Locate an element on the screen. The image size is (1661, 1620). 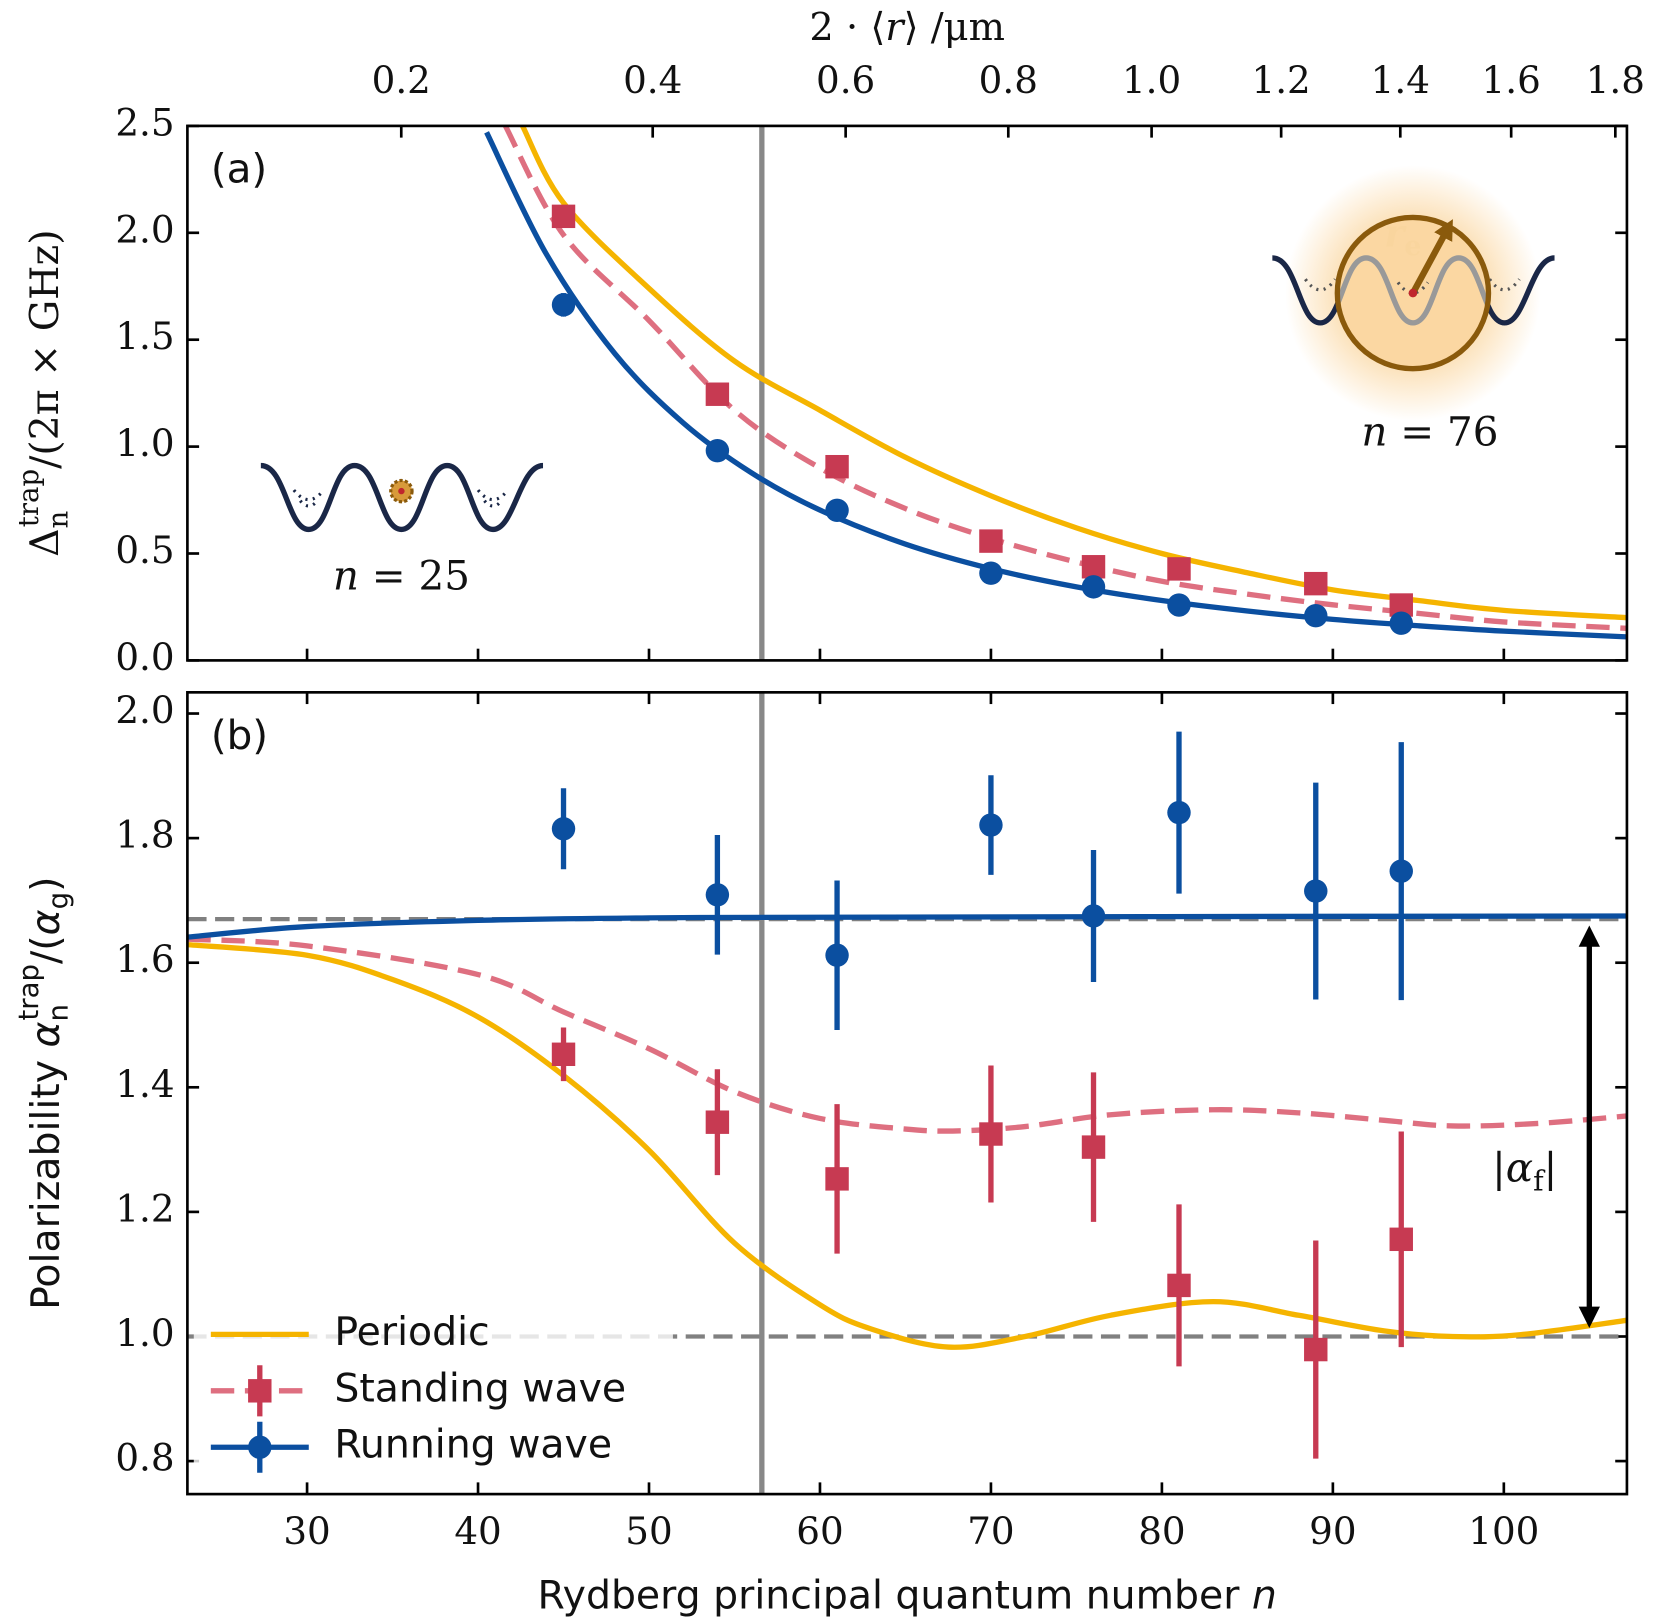
label-part: ) is located at coordinates (45, 884).